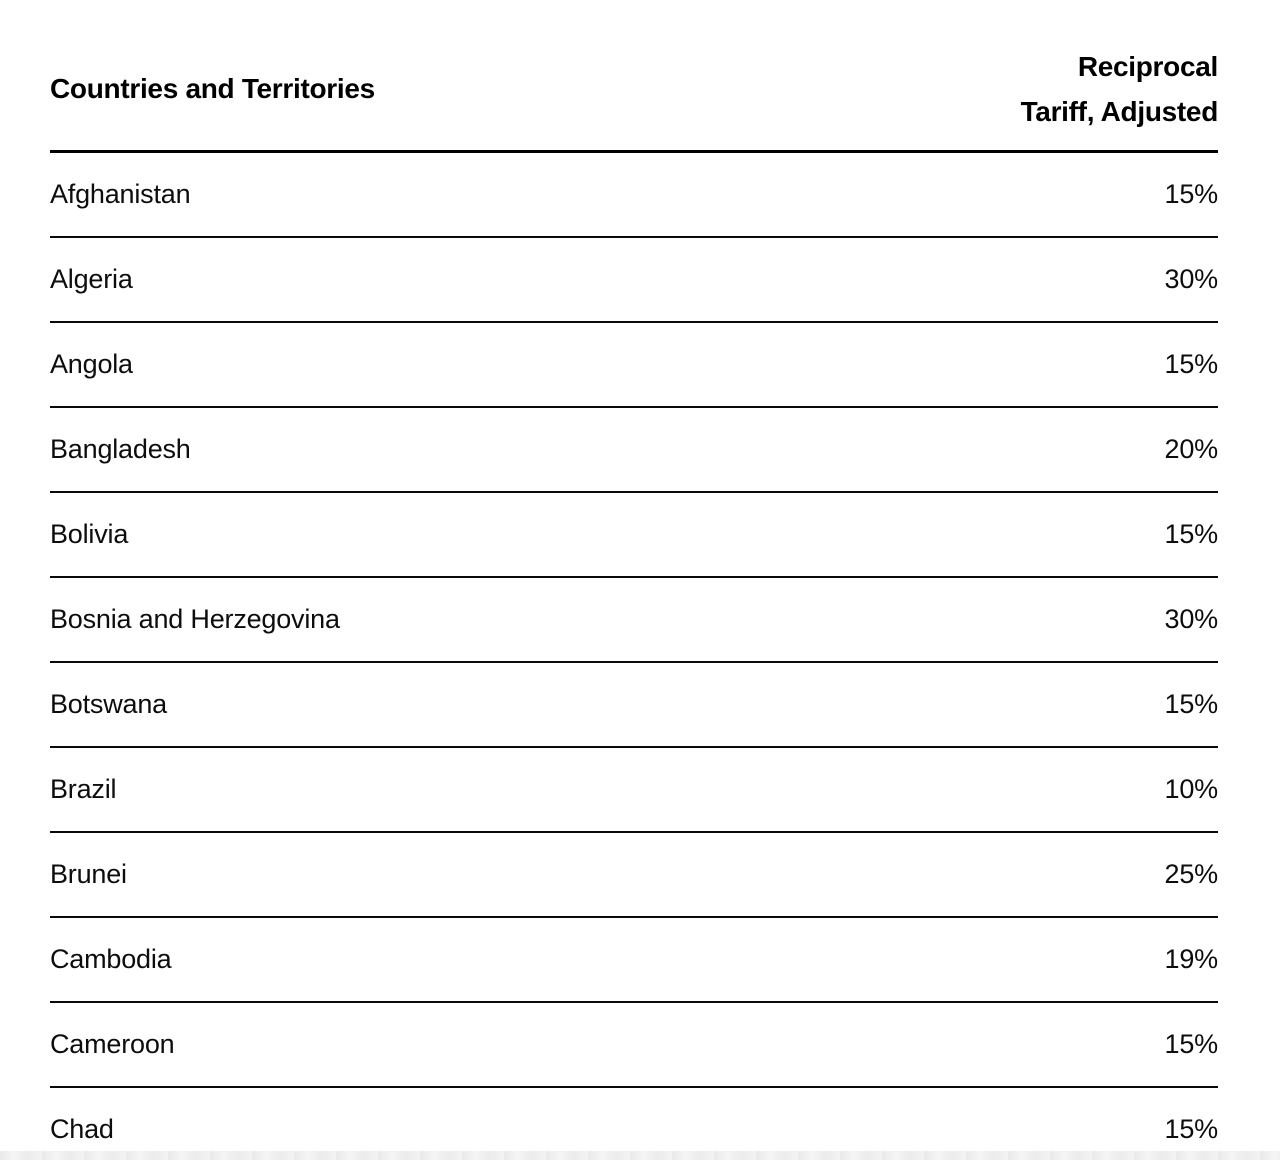 This screenshot has width=1280, height=1160. Describe the element at coordinates (1191, 874) in the screenshot. I see `tariff-value: 25%` at that location.